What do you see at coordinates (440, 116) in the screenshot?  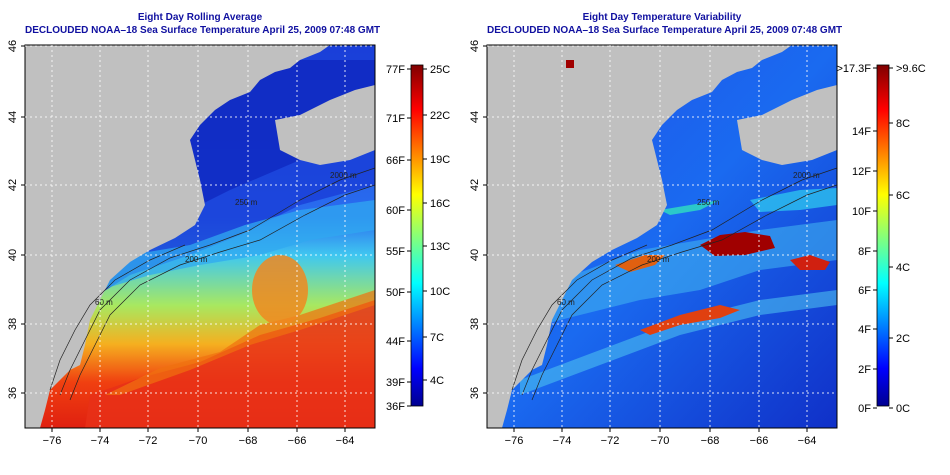 I see `left-cb-right-label: 22C` at bounding box center [440, 116].